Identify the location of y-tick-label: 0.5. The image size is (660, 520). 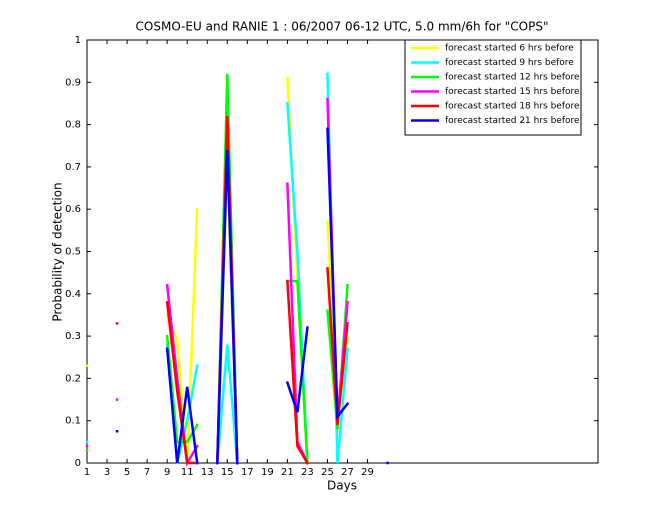
(73, 252).